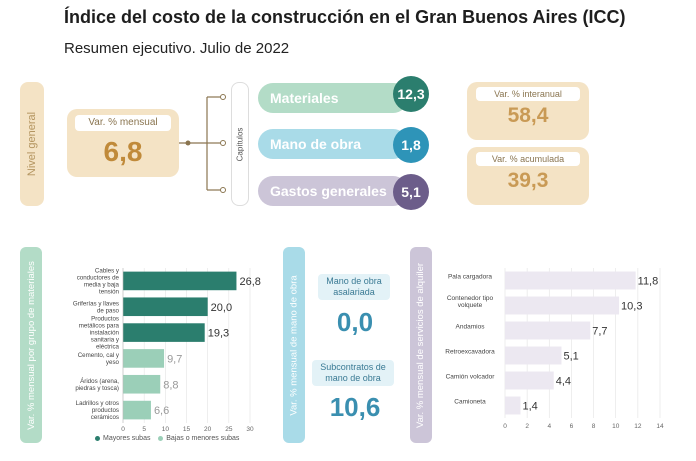 This screenshot has width=696, height=461. I want to click on category-label: tensión, so click(109, 291).